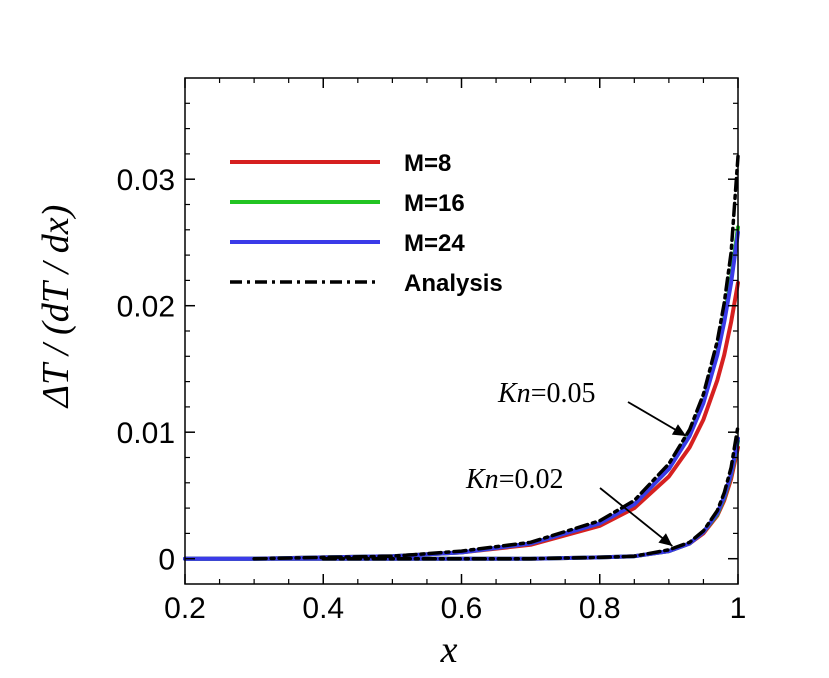 This screenshot has width=829, height=678. What do you see at coordinates (449, 650) in the screenshot?
I see `x-axis-title: x` at bounding box center [449, 650].